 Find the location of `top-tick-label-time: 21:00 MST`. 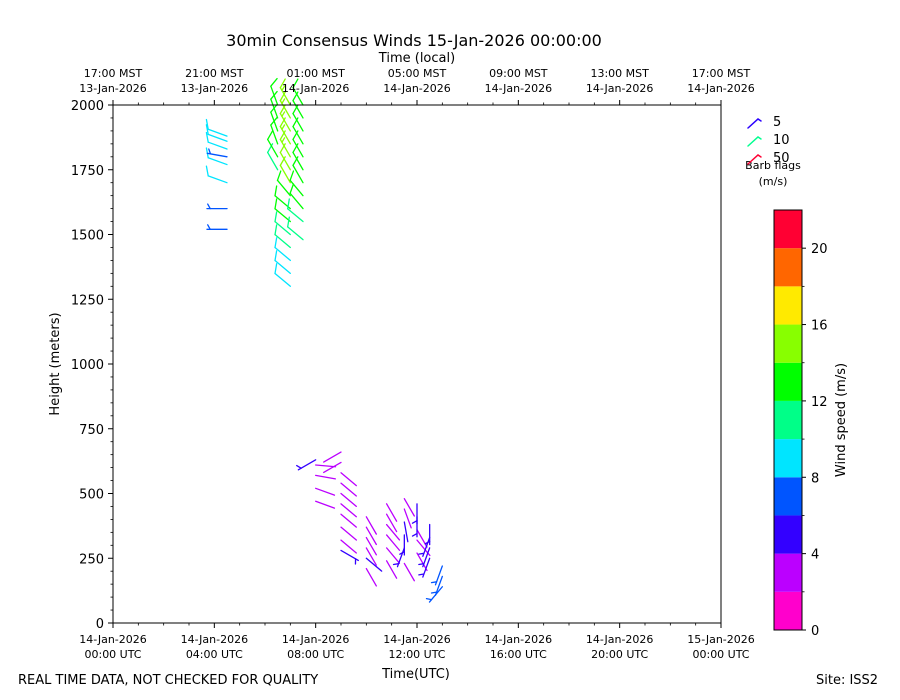

top-tick-label-time: 21:00 MST is located at coordinates (214, 73).